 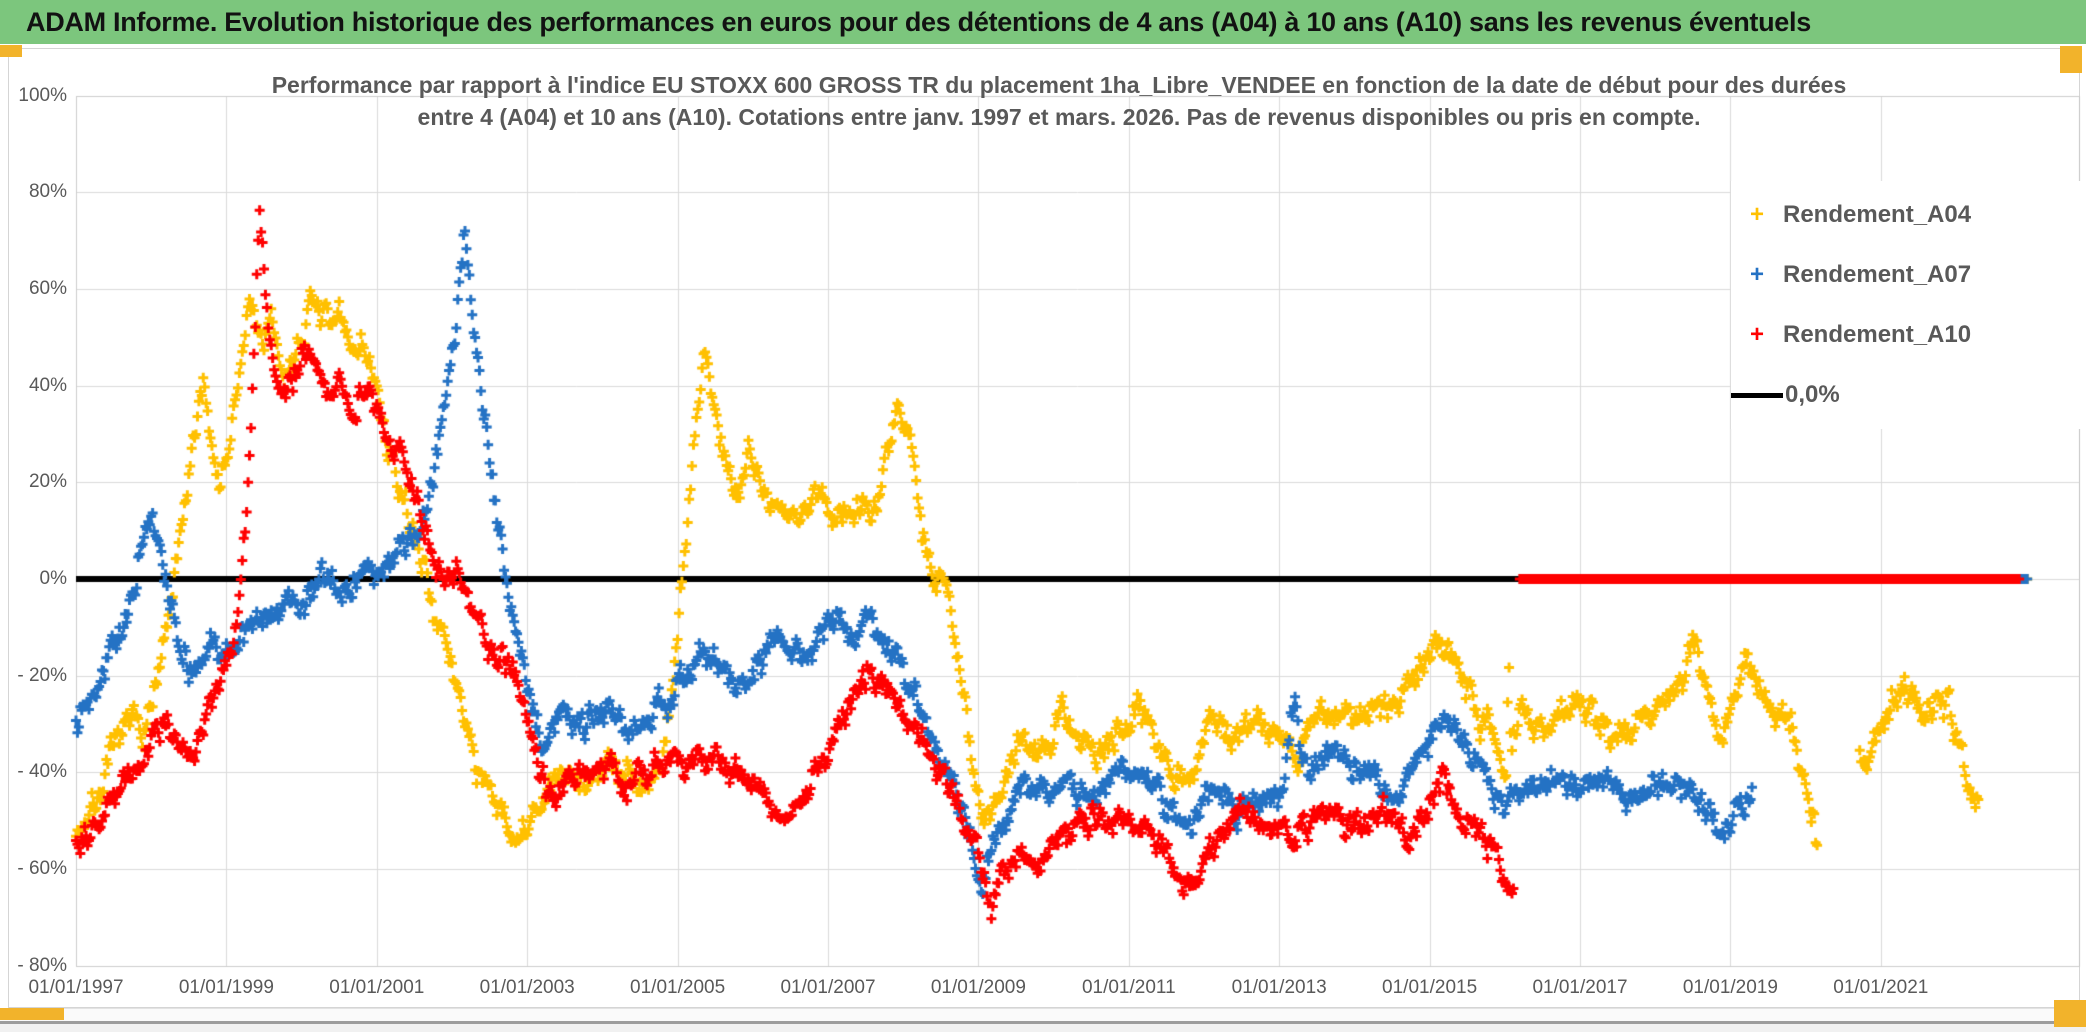 What do you see at coordinates (1730, 987) in the screenshot?
I see `x-tick-label: 01/01/2019` at bounding box center [1730, 987].